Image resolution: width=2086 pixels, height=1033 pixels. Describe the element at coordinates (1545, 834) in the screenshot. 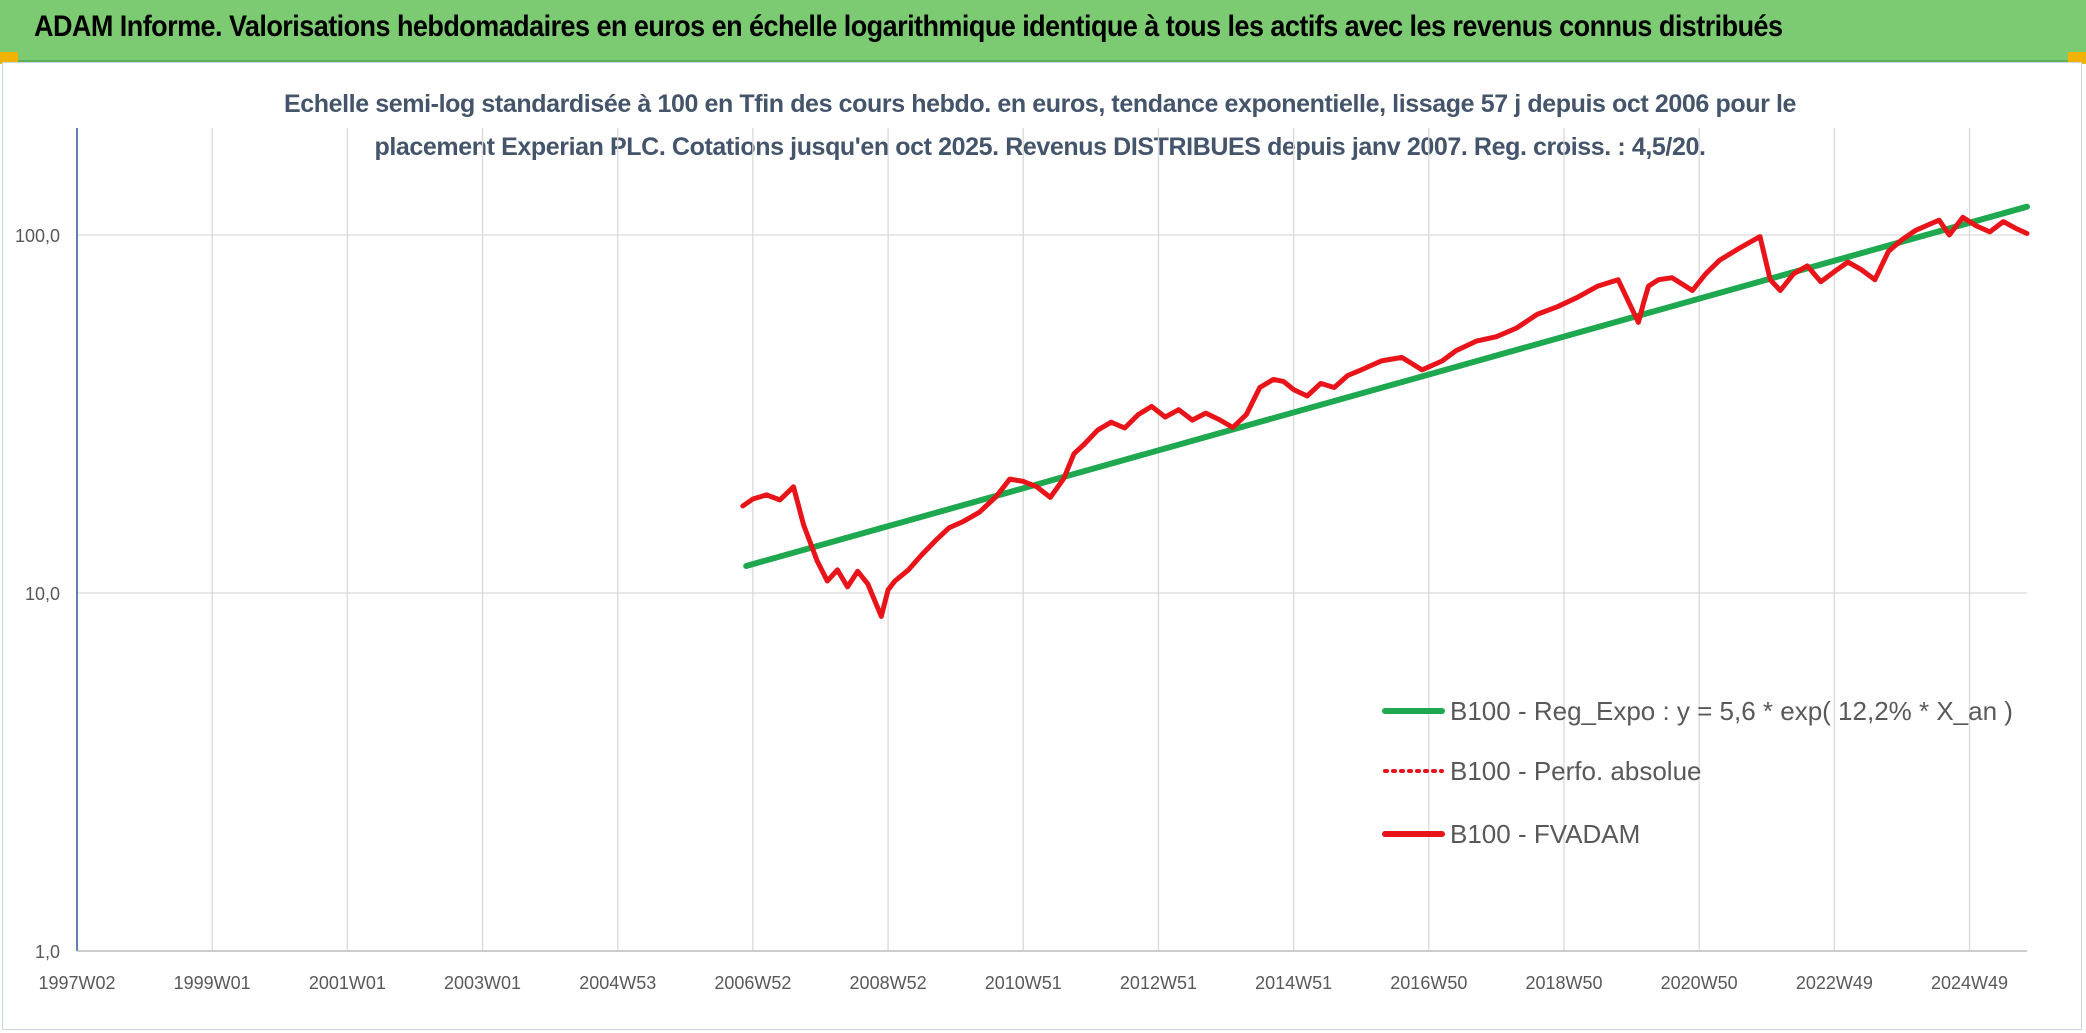

I see `legend-label: B100 - FVADAM` at that location.